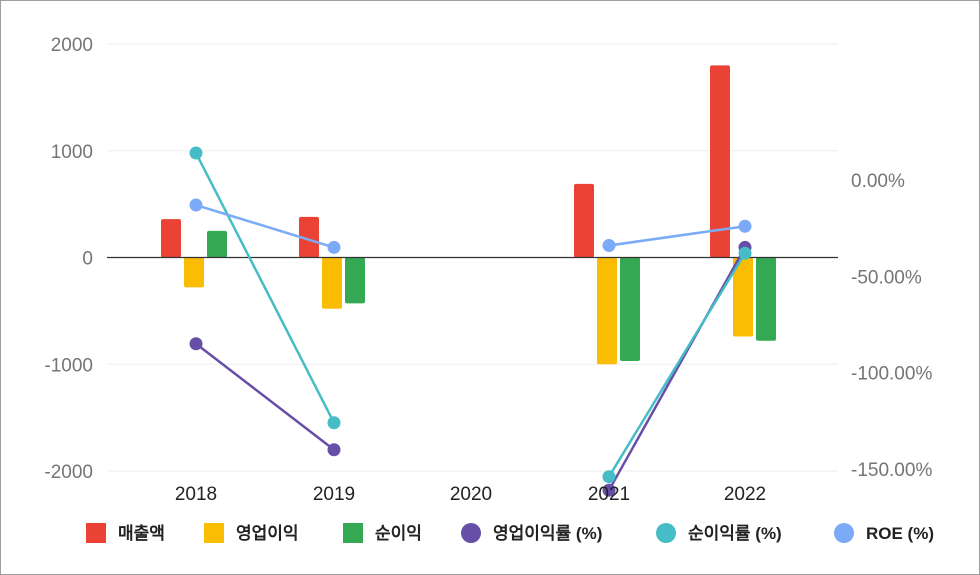 The image size is (980, 575). What do you see at coordinates (878, 181) in the screenshot?
I see `right-axis-tick: 0.00%` at bounding box center [878, 181].